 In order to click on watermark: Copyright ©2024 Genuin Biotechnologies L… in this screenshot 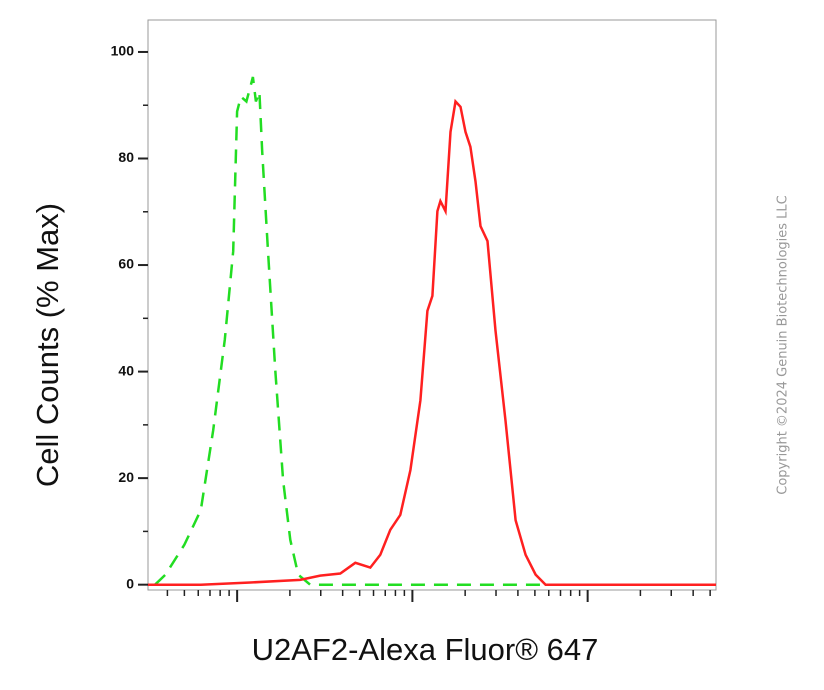, I will do `click(783, 344)`.